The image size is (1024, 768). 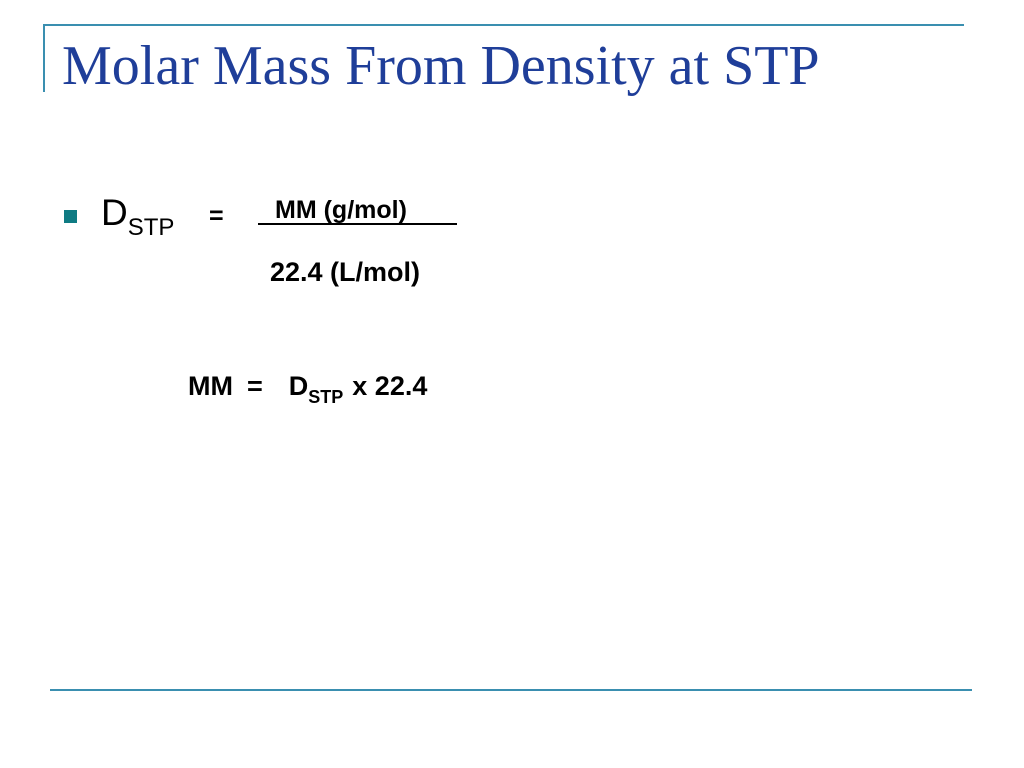 I want to click on equals-sign: =, so click(x=216, y=216).